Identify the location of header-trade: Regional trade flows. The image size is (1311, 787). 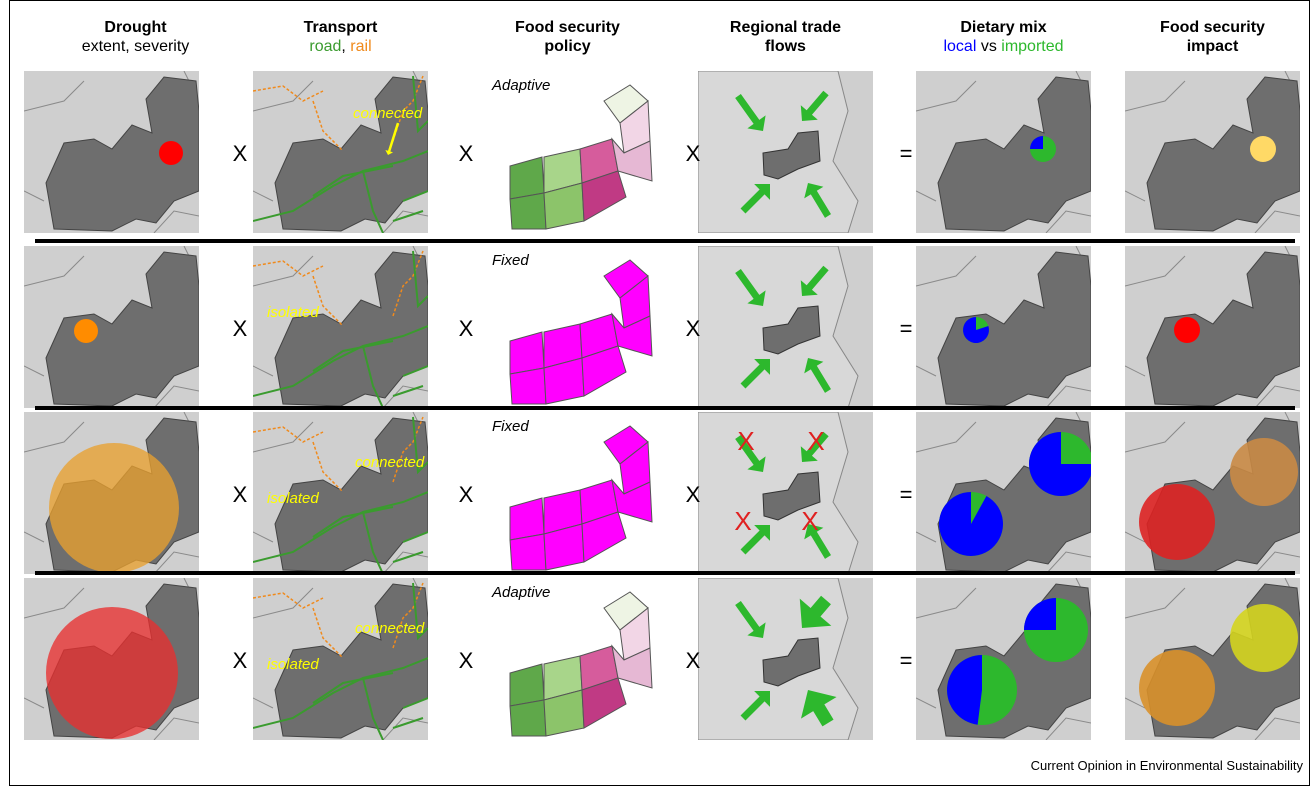
(785, 37).